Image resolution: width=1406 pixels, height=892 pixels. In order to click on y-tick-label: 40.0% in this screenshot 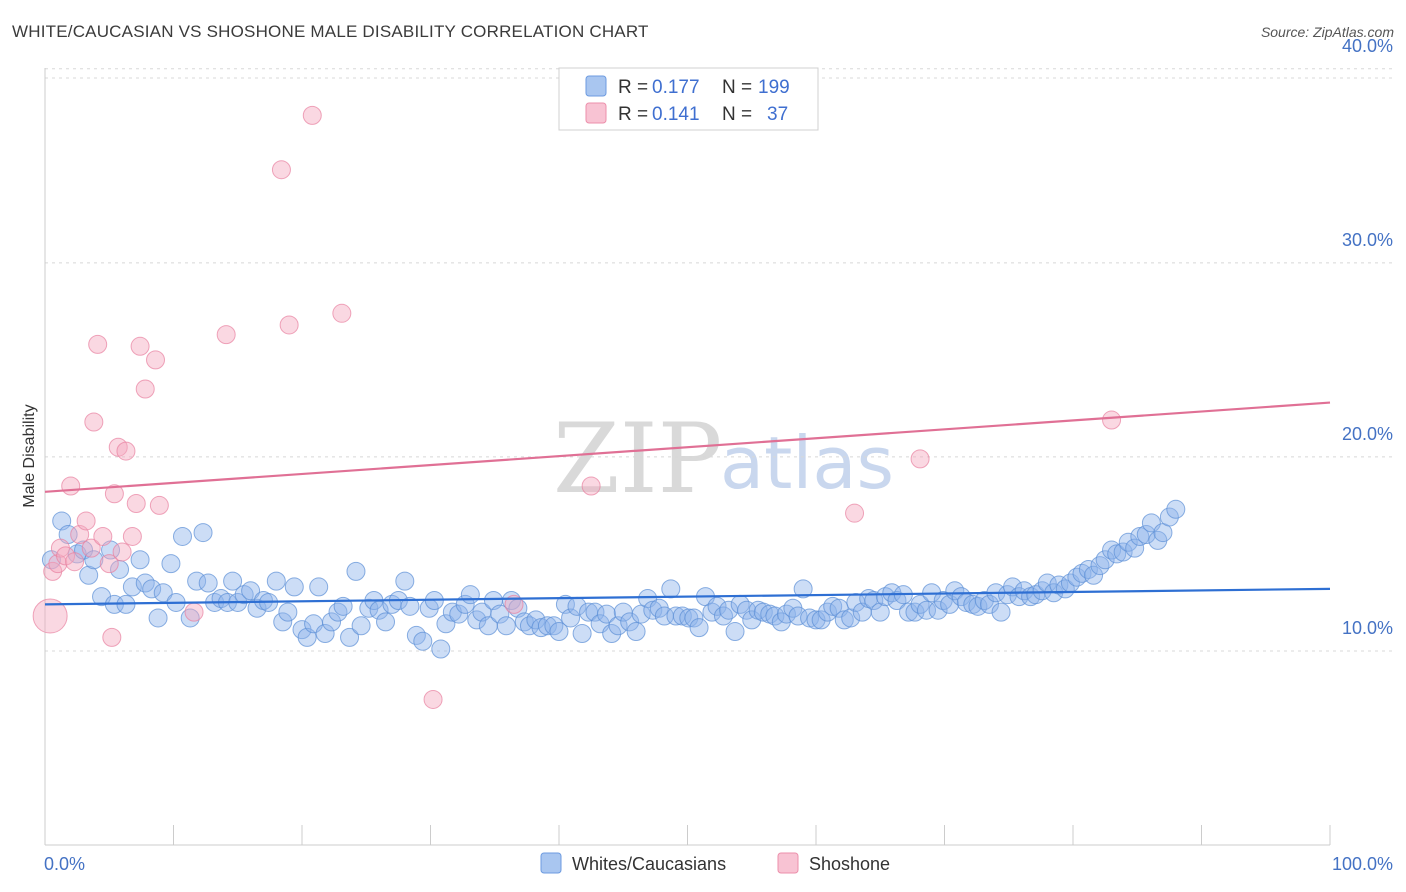, I will do `click(1367, 46)`.